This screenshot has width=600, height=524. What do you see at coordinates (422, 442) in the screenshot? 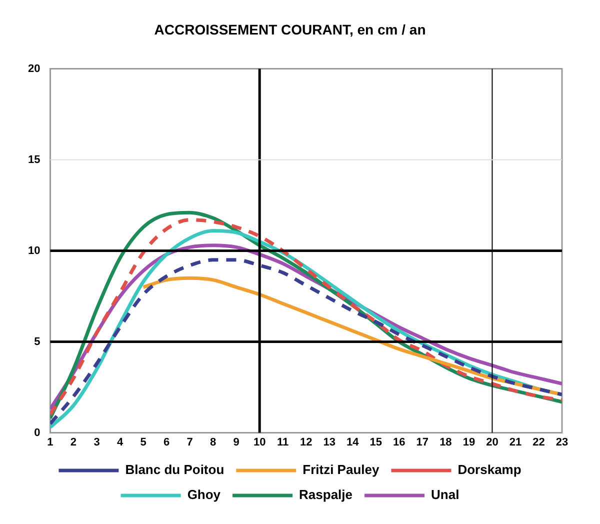
I see `x-tick-label: 17` at bounding box center [422, 442].